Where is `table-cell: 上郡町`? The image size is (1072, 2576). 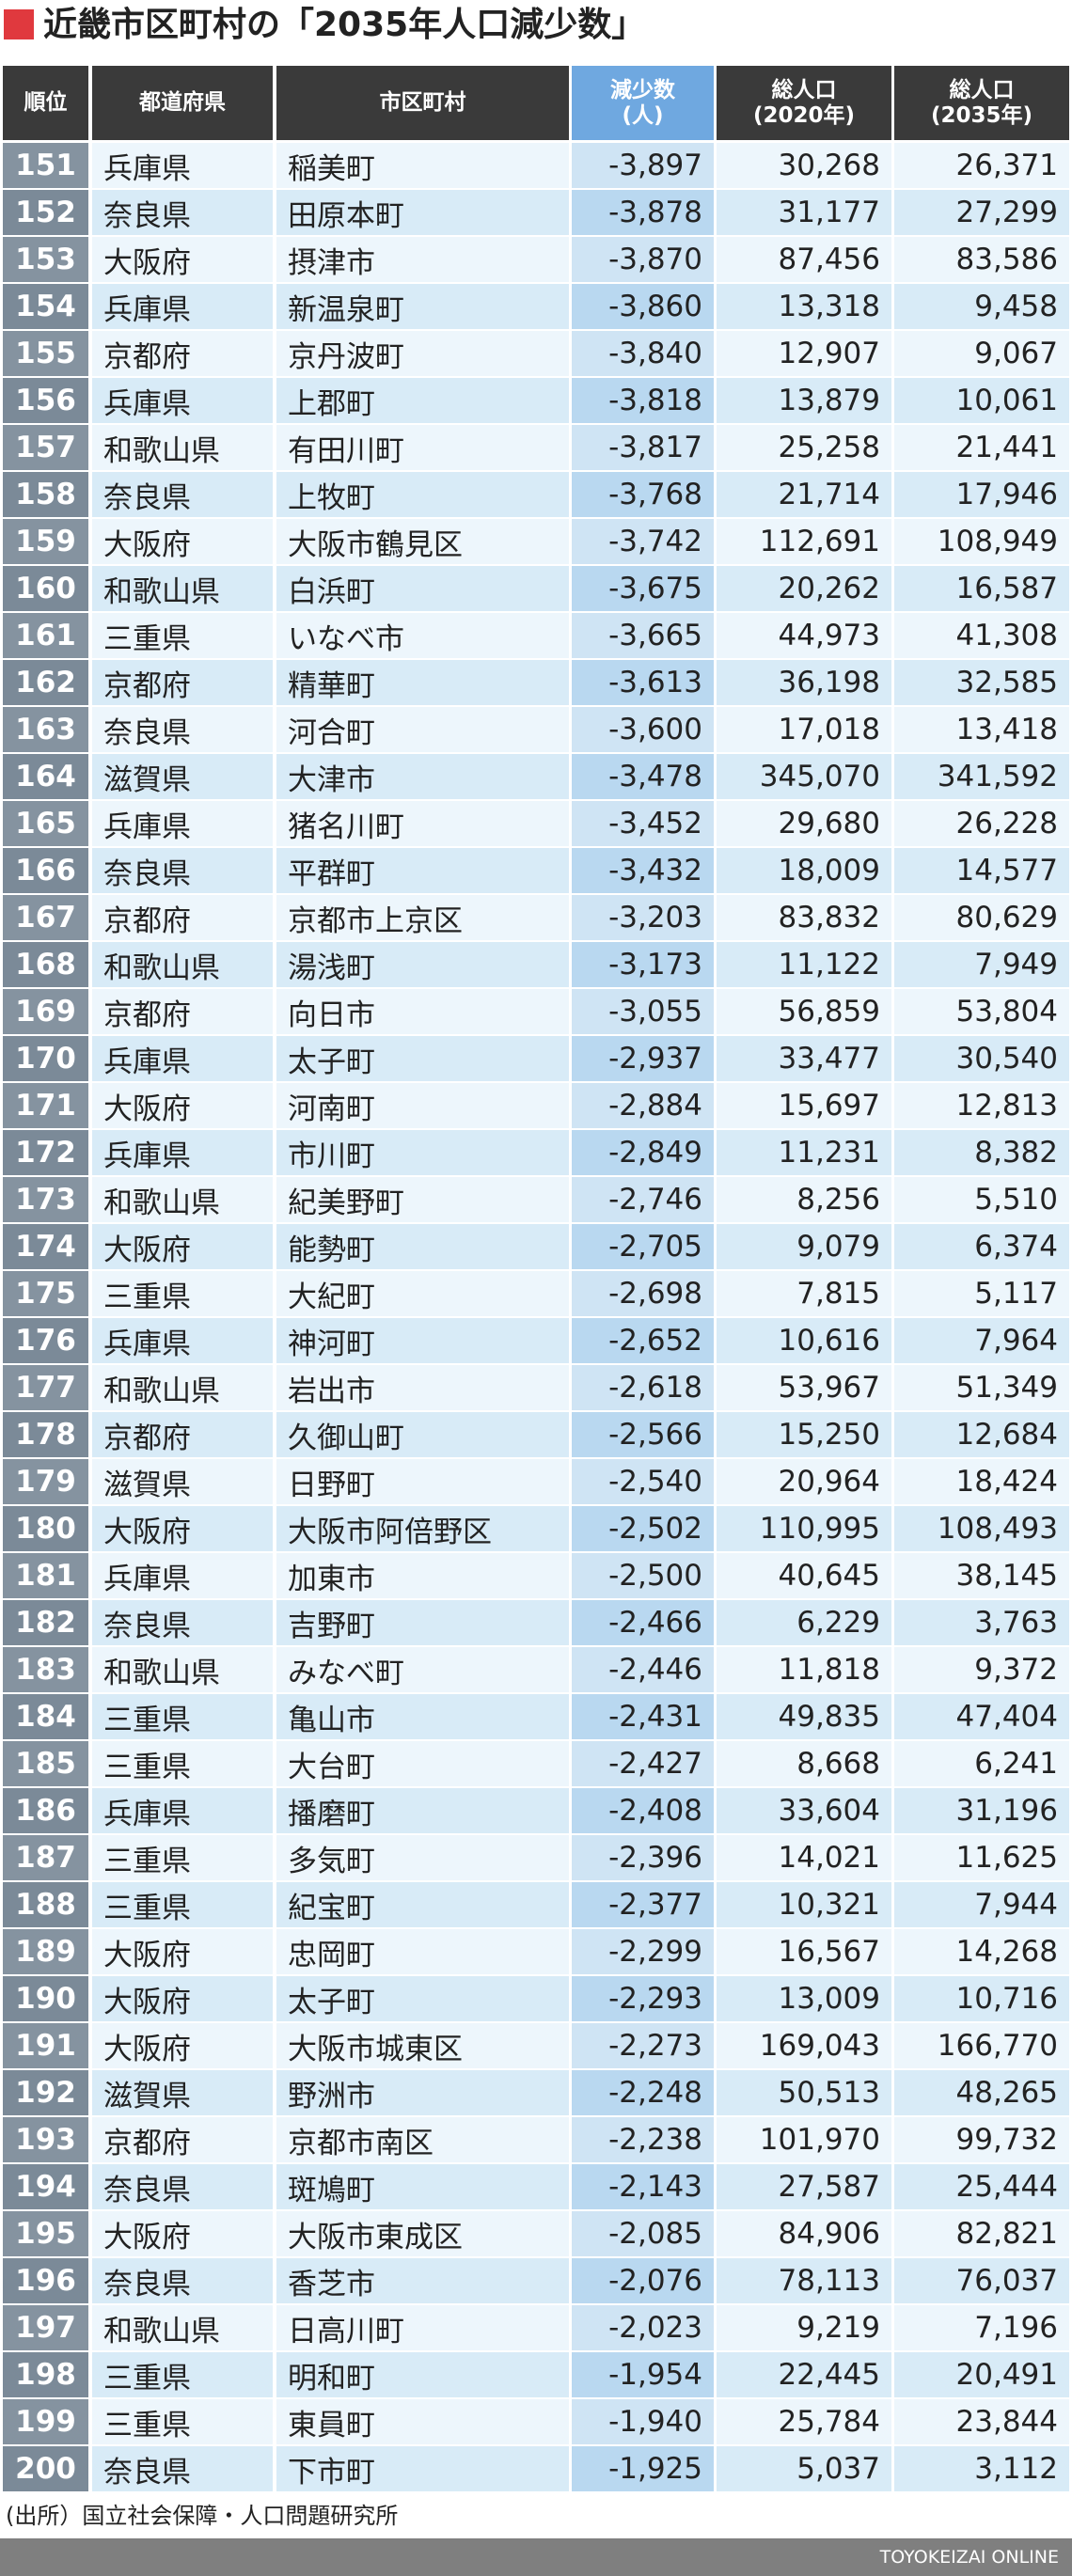
table-cell: 上郡町 is located at coordinates (422, 401).